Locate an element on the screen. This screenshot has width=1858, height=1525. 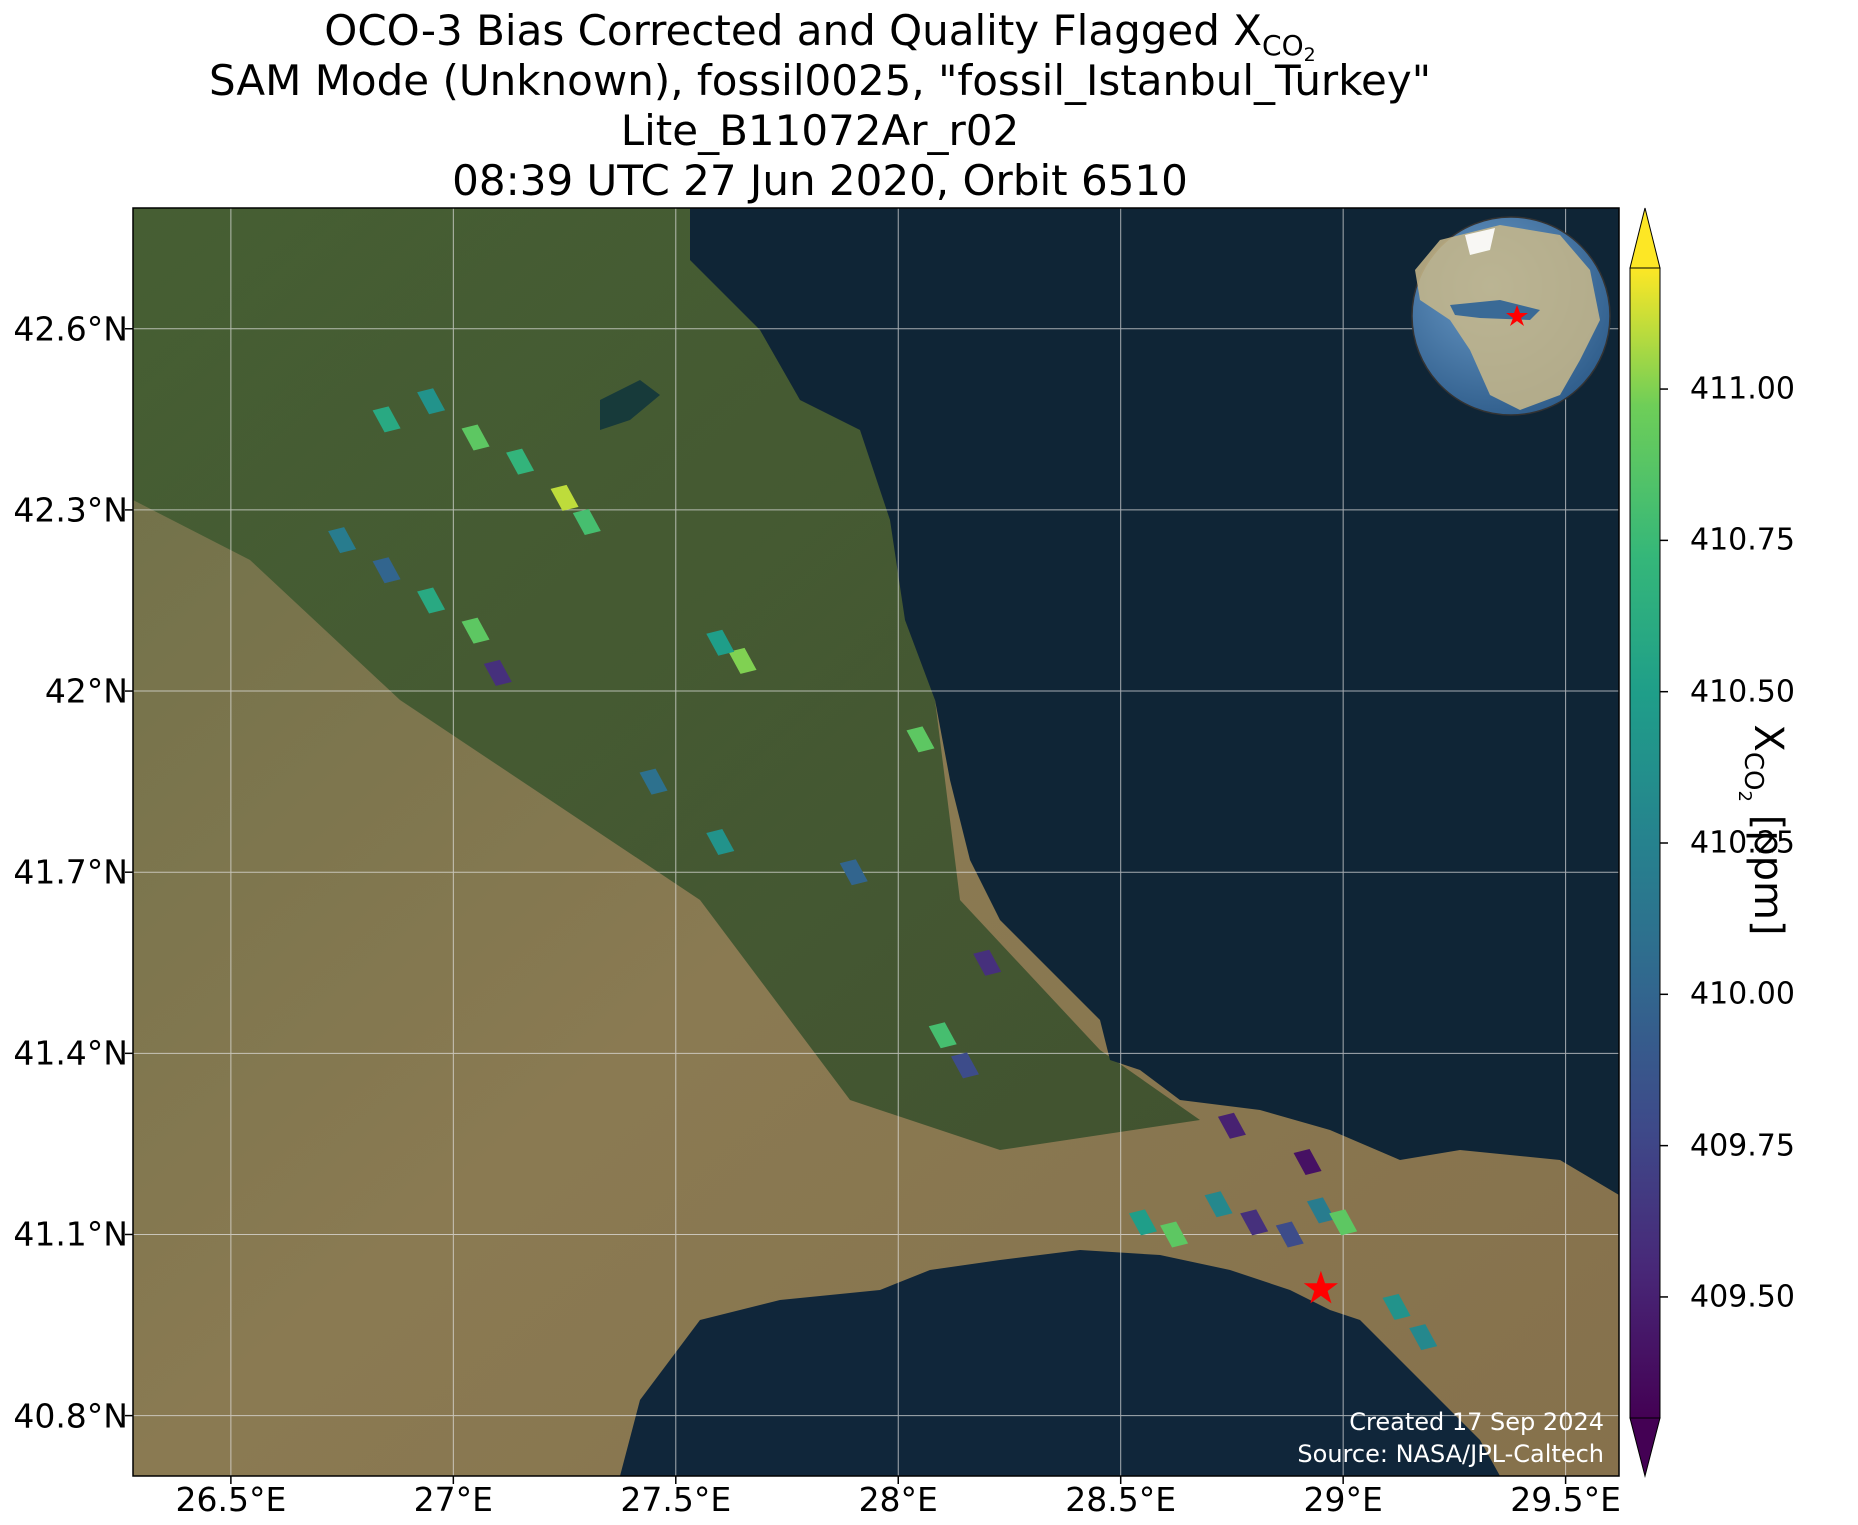
x-tick-label: 28°E is located at coordinates (898, 1499).